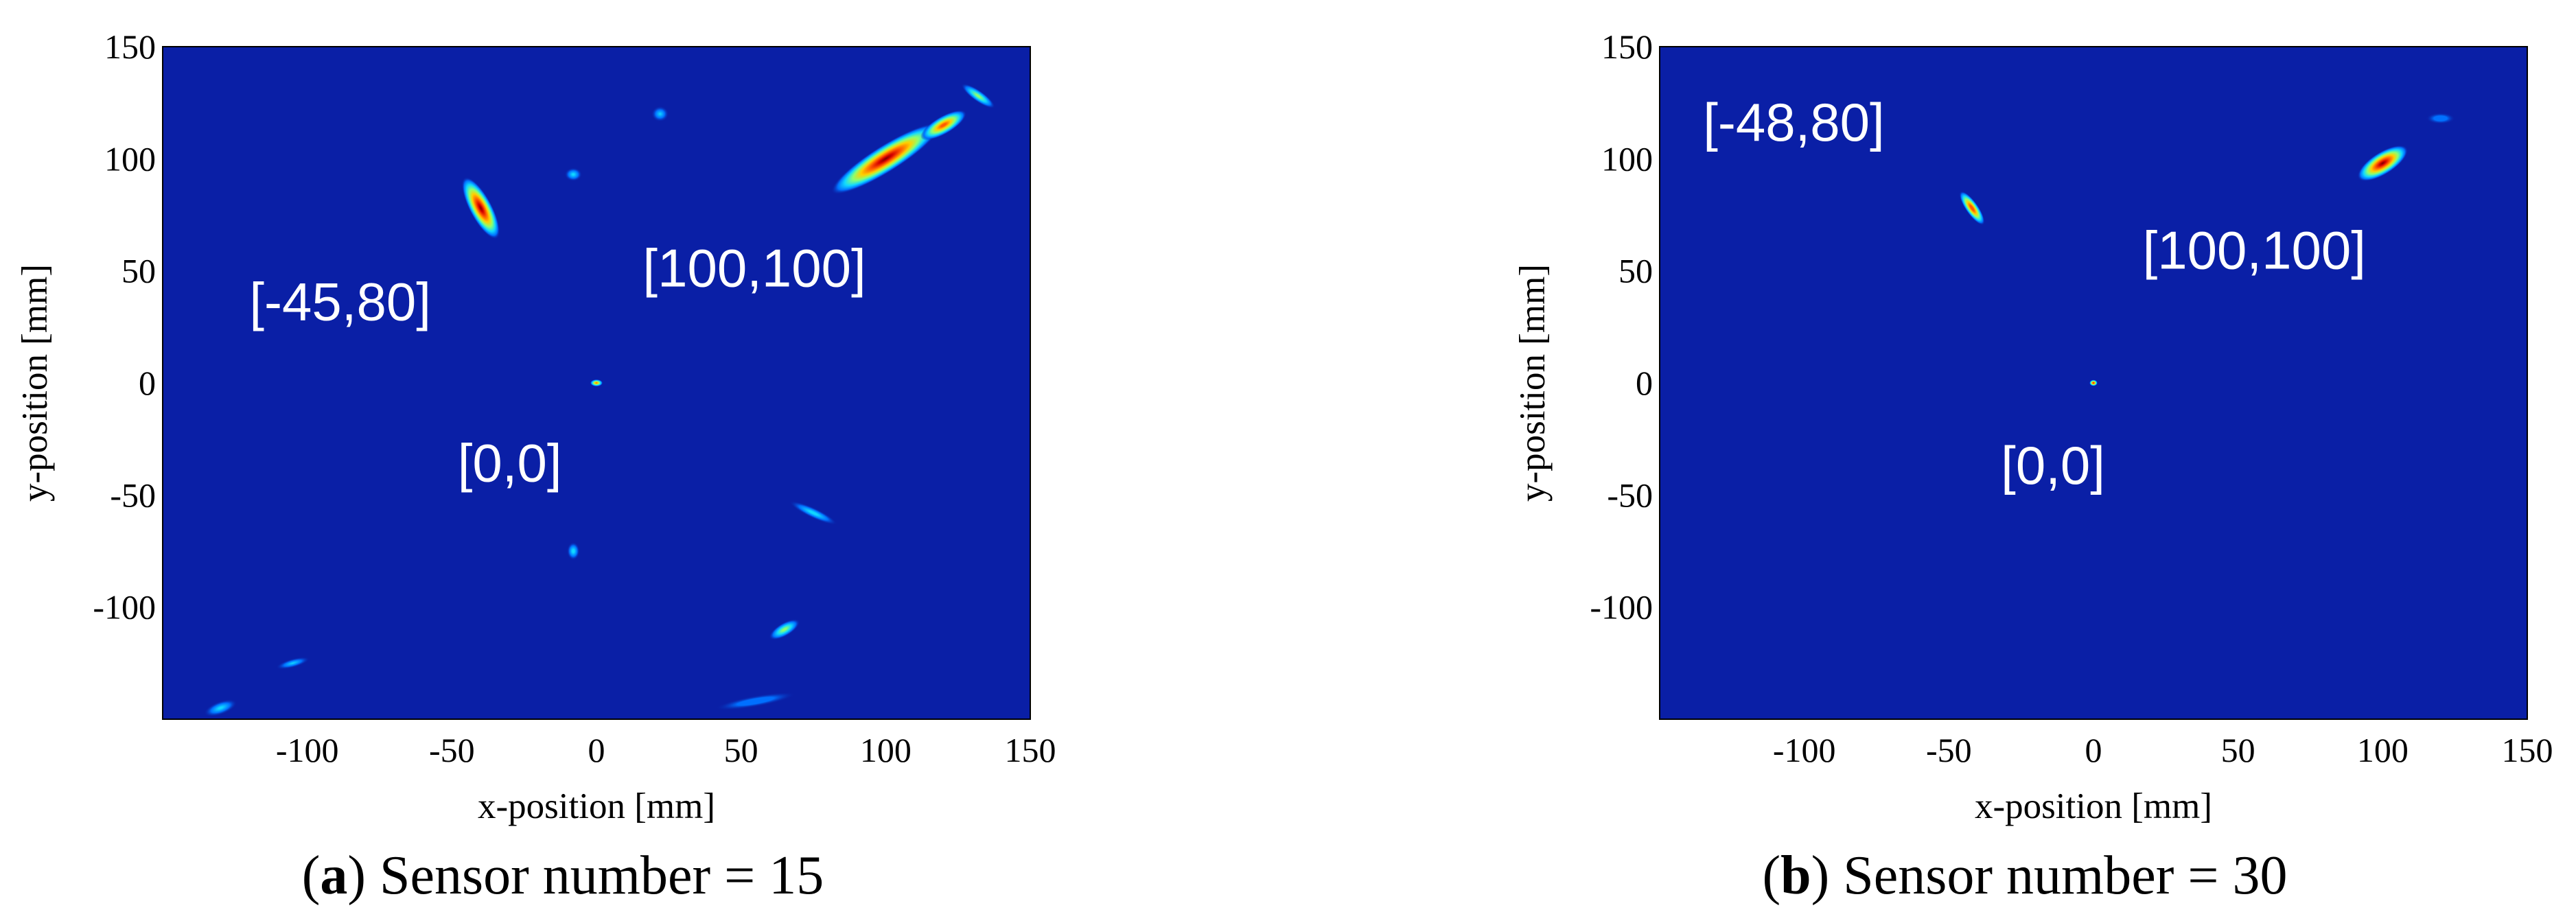 This screenshot has height=923, width=2576. I want to click on heat-blobs, so click(2207, 249).